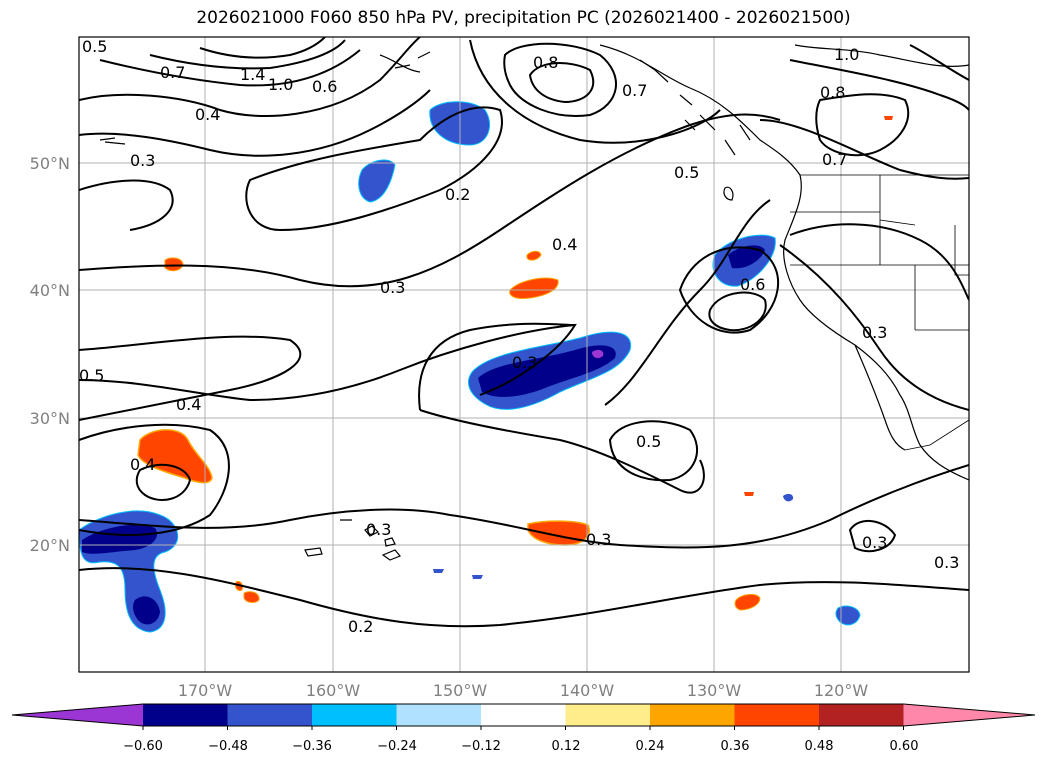  Describe the element at coordinates (457, 194) in the screenshot. I see `contour-label: 0.2` at that location.